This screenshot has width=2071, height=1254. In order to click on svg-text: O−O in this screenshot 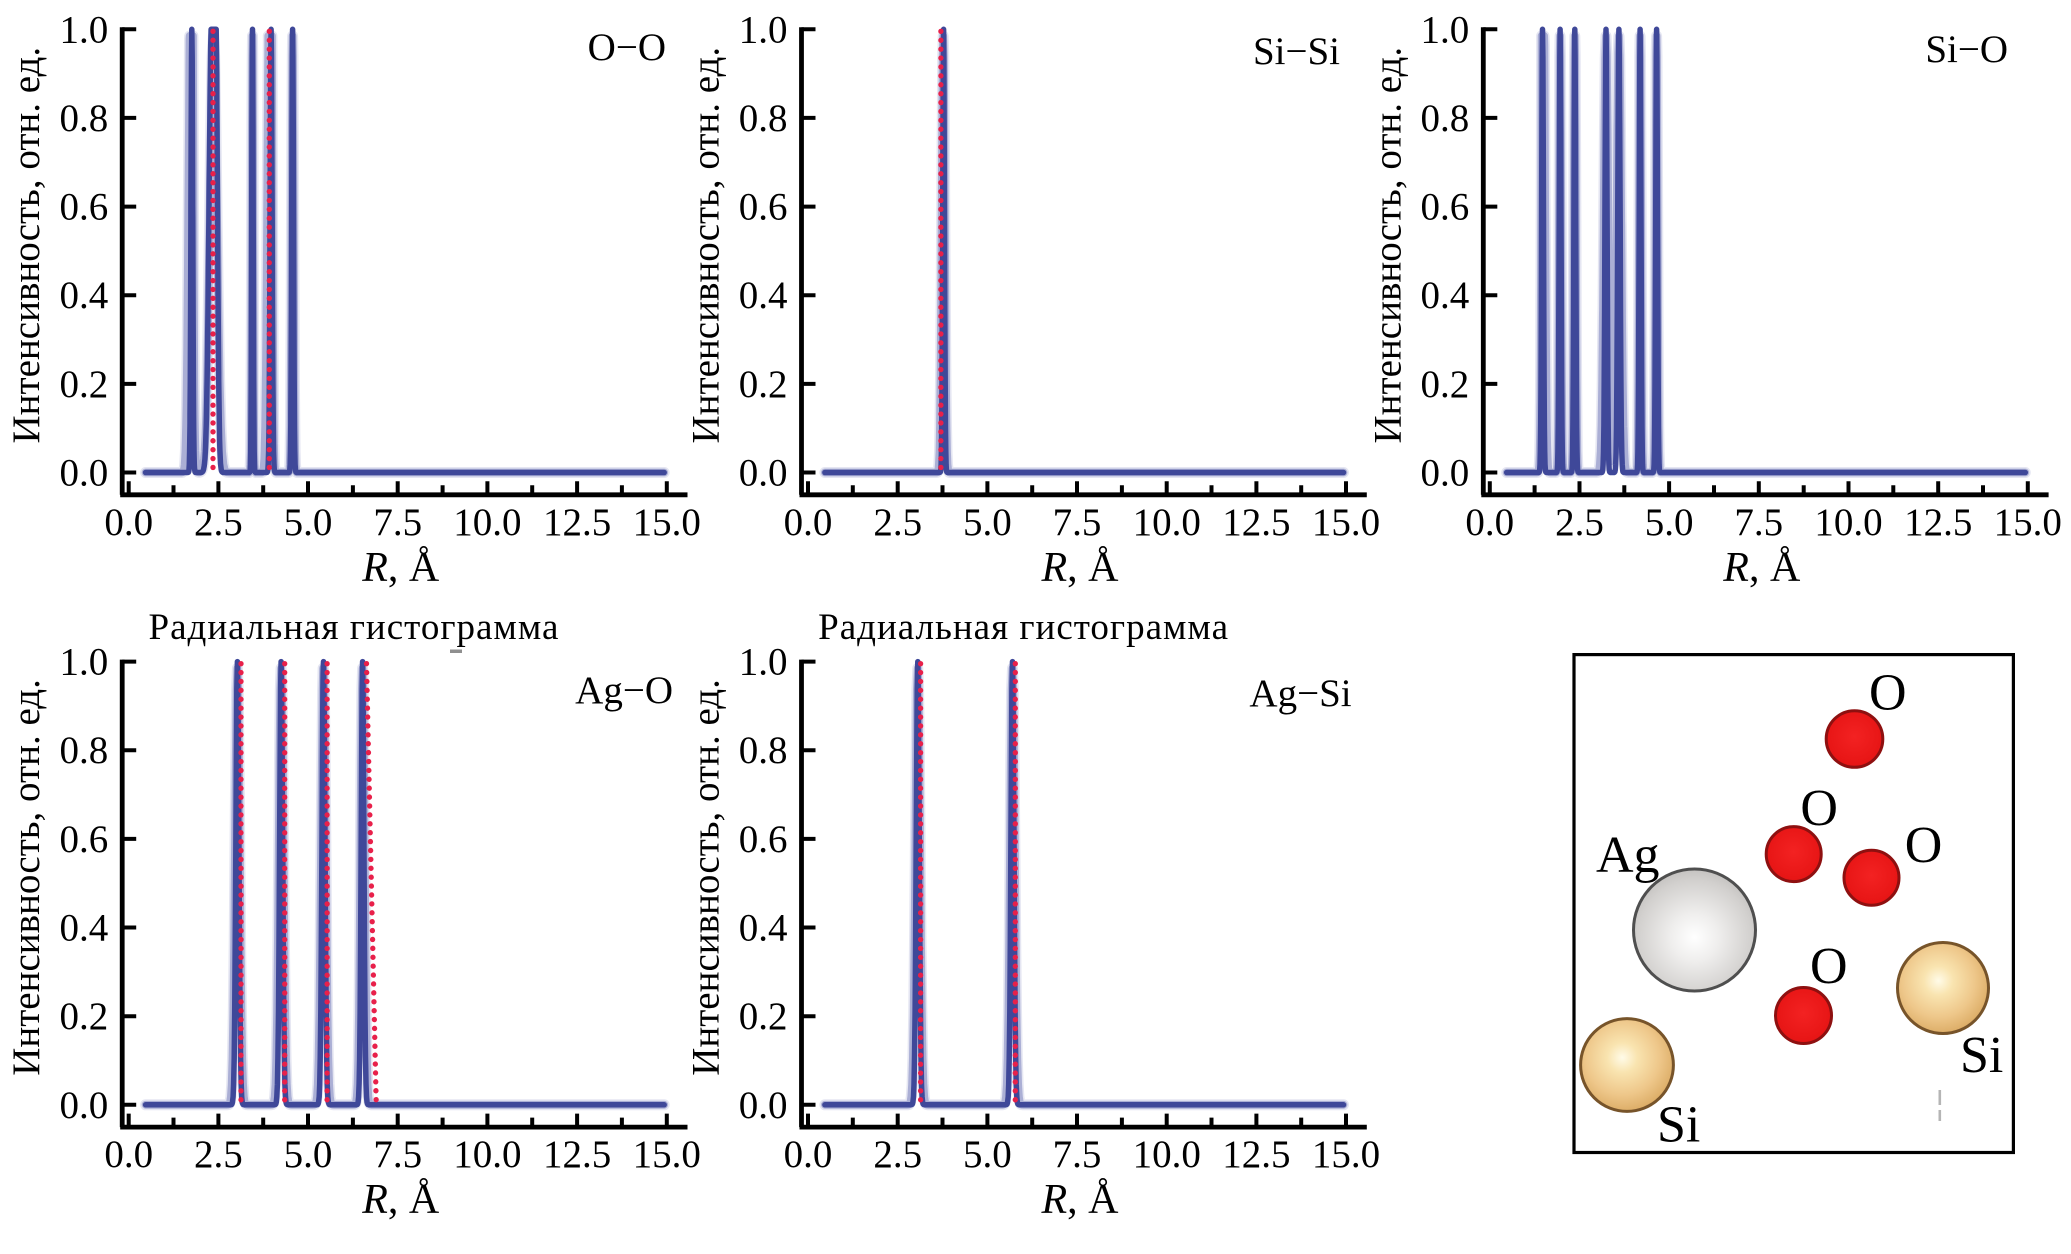, I will do `click(627, 47)`.